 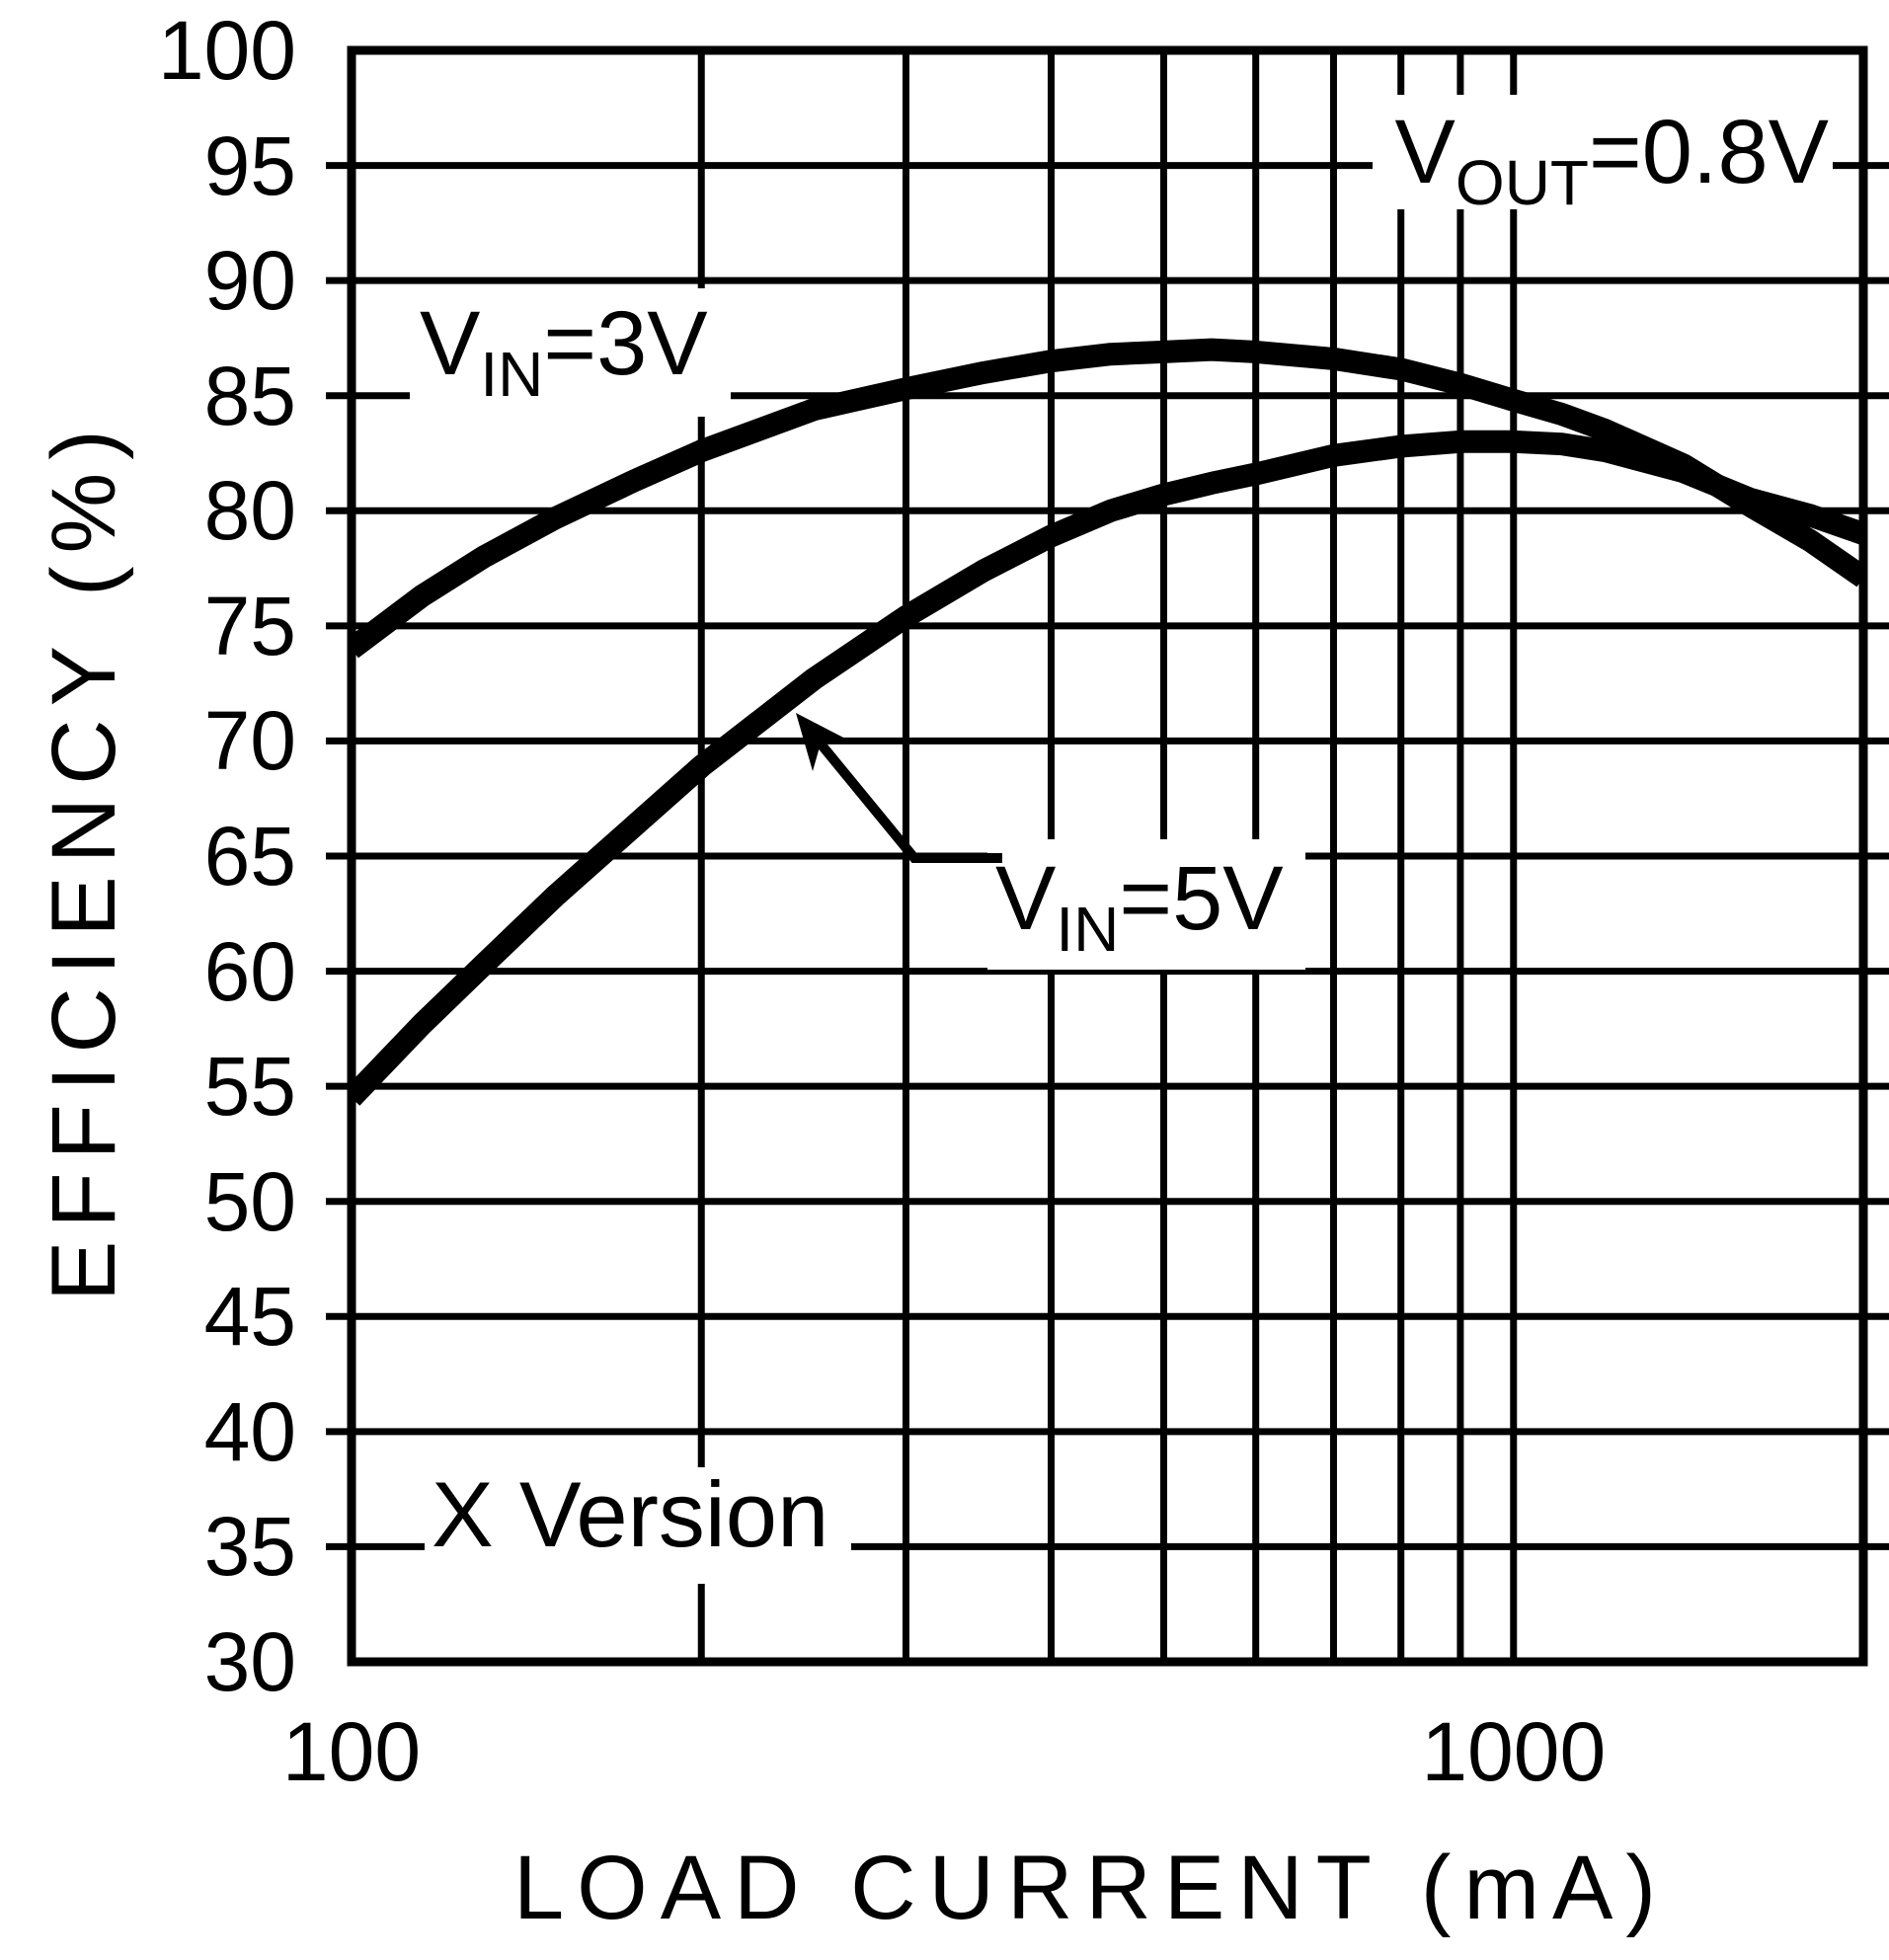 What do you see at coordinates (512, 374) in the screenshot?
I see `vin3-subscript: IN` at bounding box center [512, 374].